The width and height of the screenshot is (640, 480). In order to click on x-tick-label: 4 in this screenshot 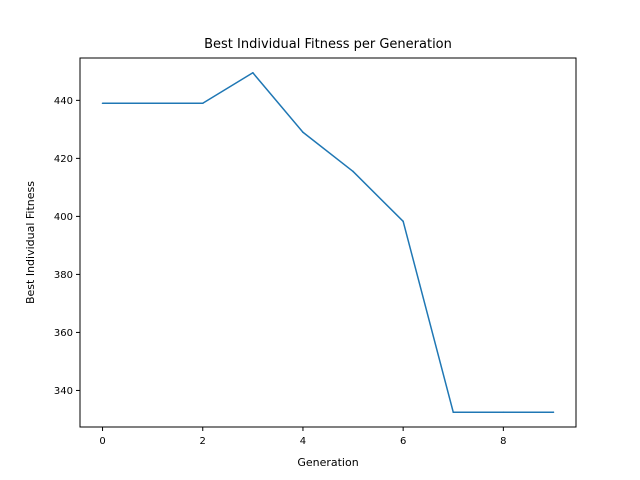, I will do `click(303, 441)`.